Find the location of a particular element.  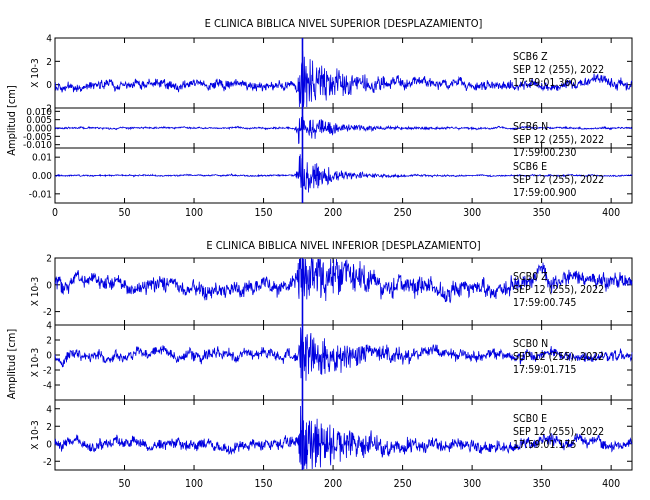

y-tick-label: -0.005 is located at coordinates (37, 137).